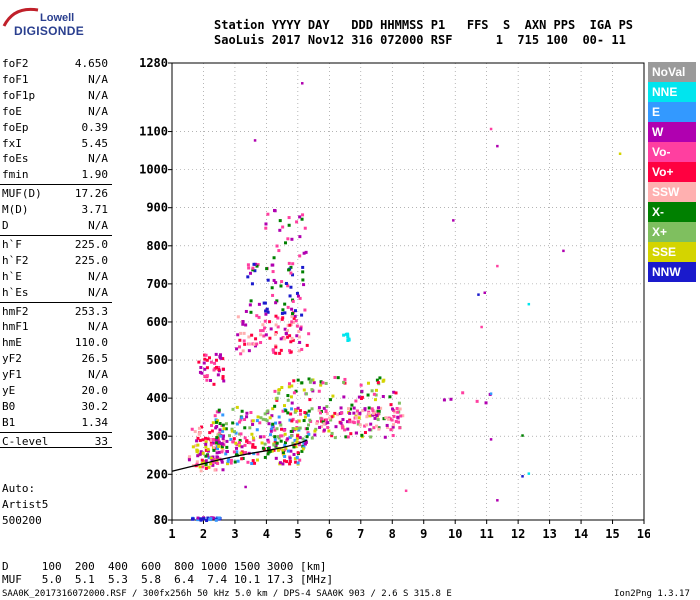 The width and height of the screenshot is (700, 600). Describe the element at coordinates (563, 251) in the screenshot. I see `echo-point-outlier` at that location.